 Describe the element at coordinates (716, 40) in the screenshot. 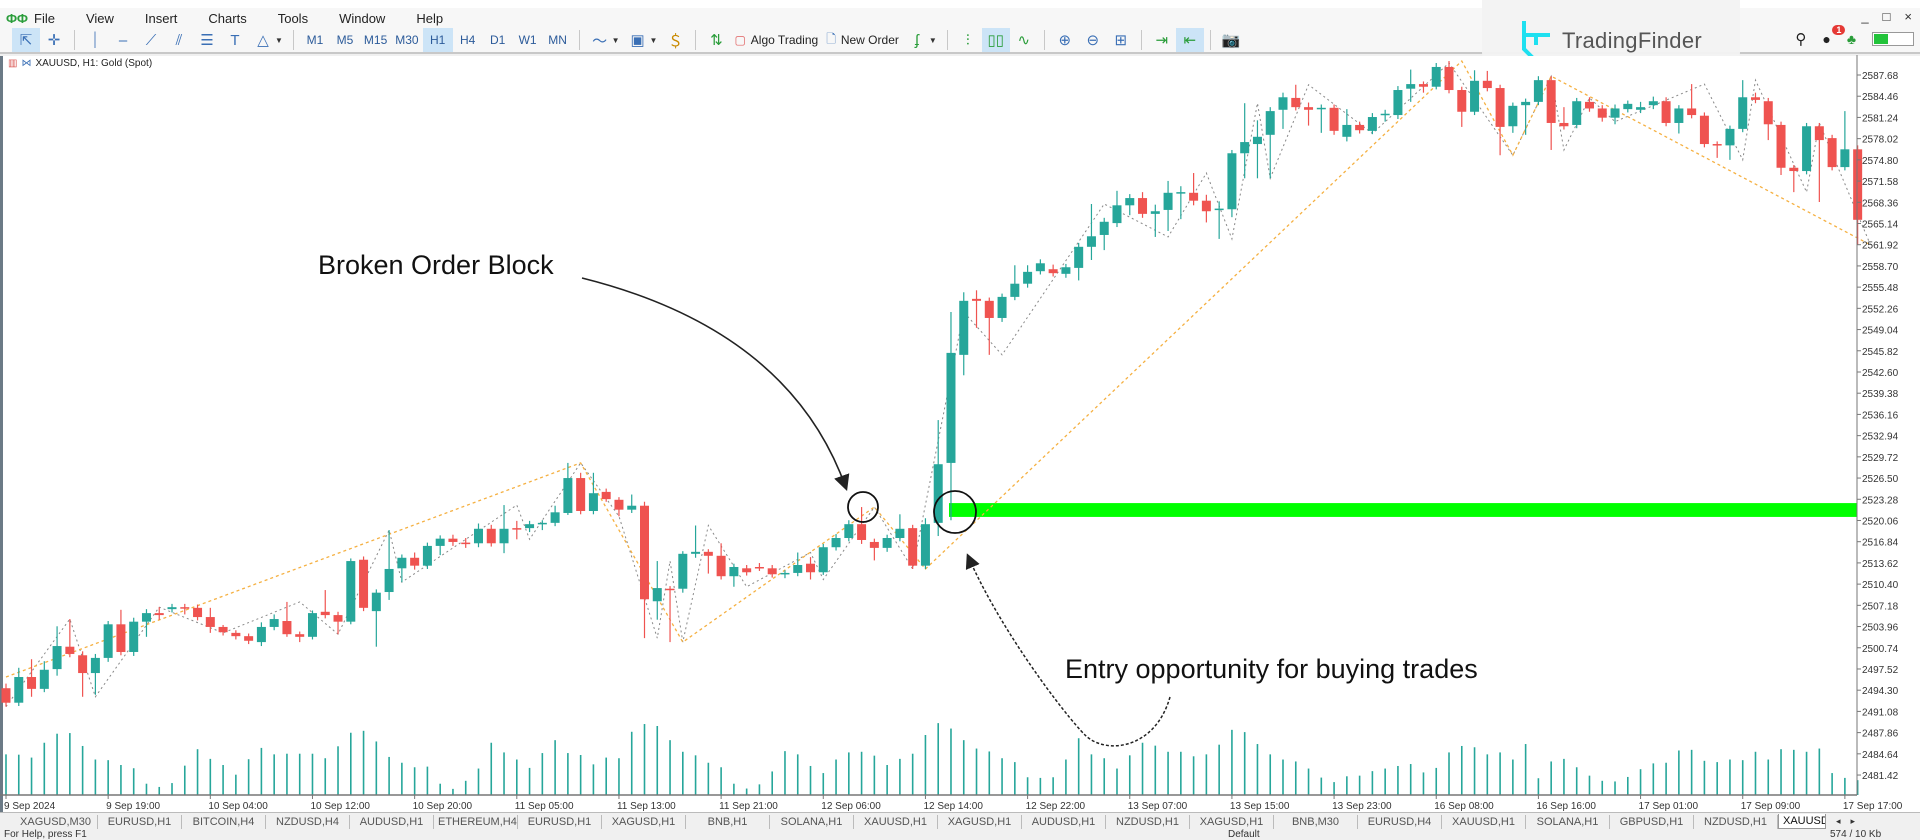

I see `one-click-trading-icon: ⇅` at that location.